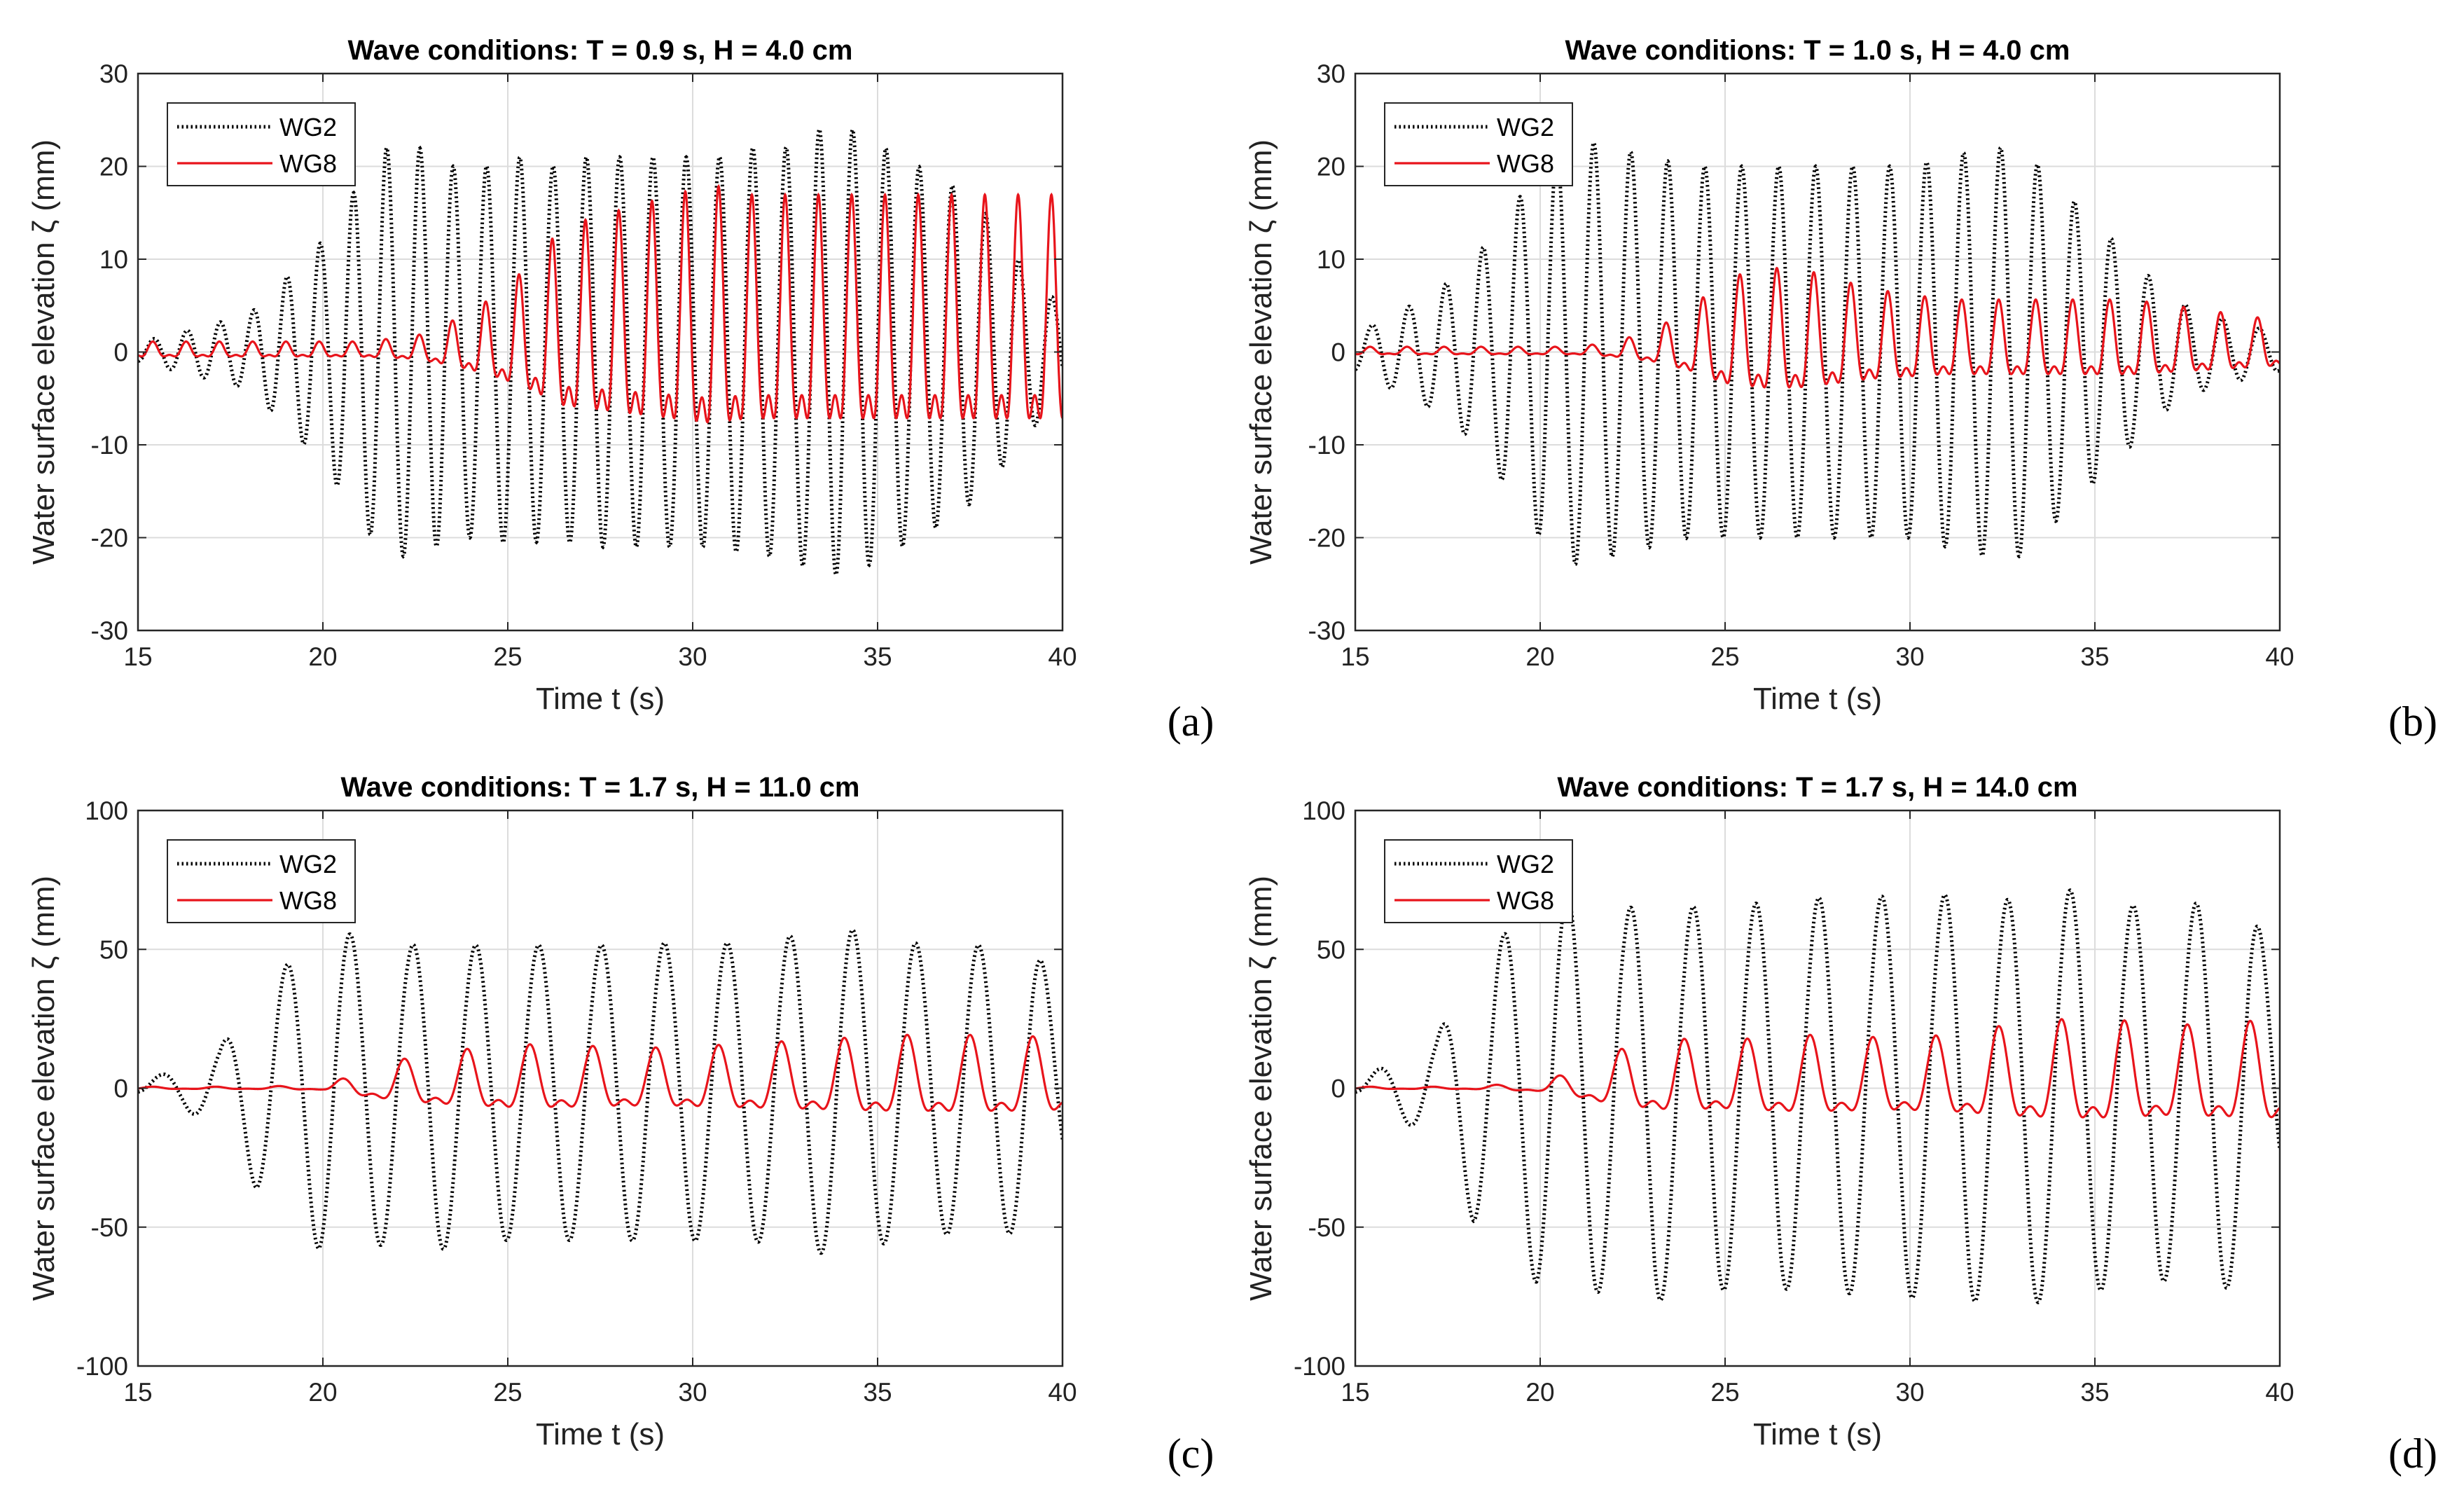 The width and height of the screenshot is (2464, 1504). I want to click on chart-title: Wave conditions: T = 1.0 s, H = 4.0 cm, so click(1817, 50).